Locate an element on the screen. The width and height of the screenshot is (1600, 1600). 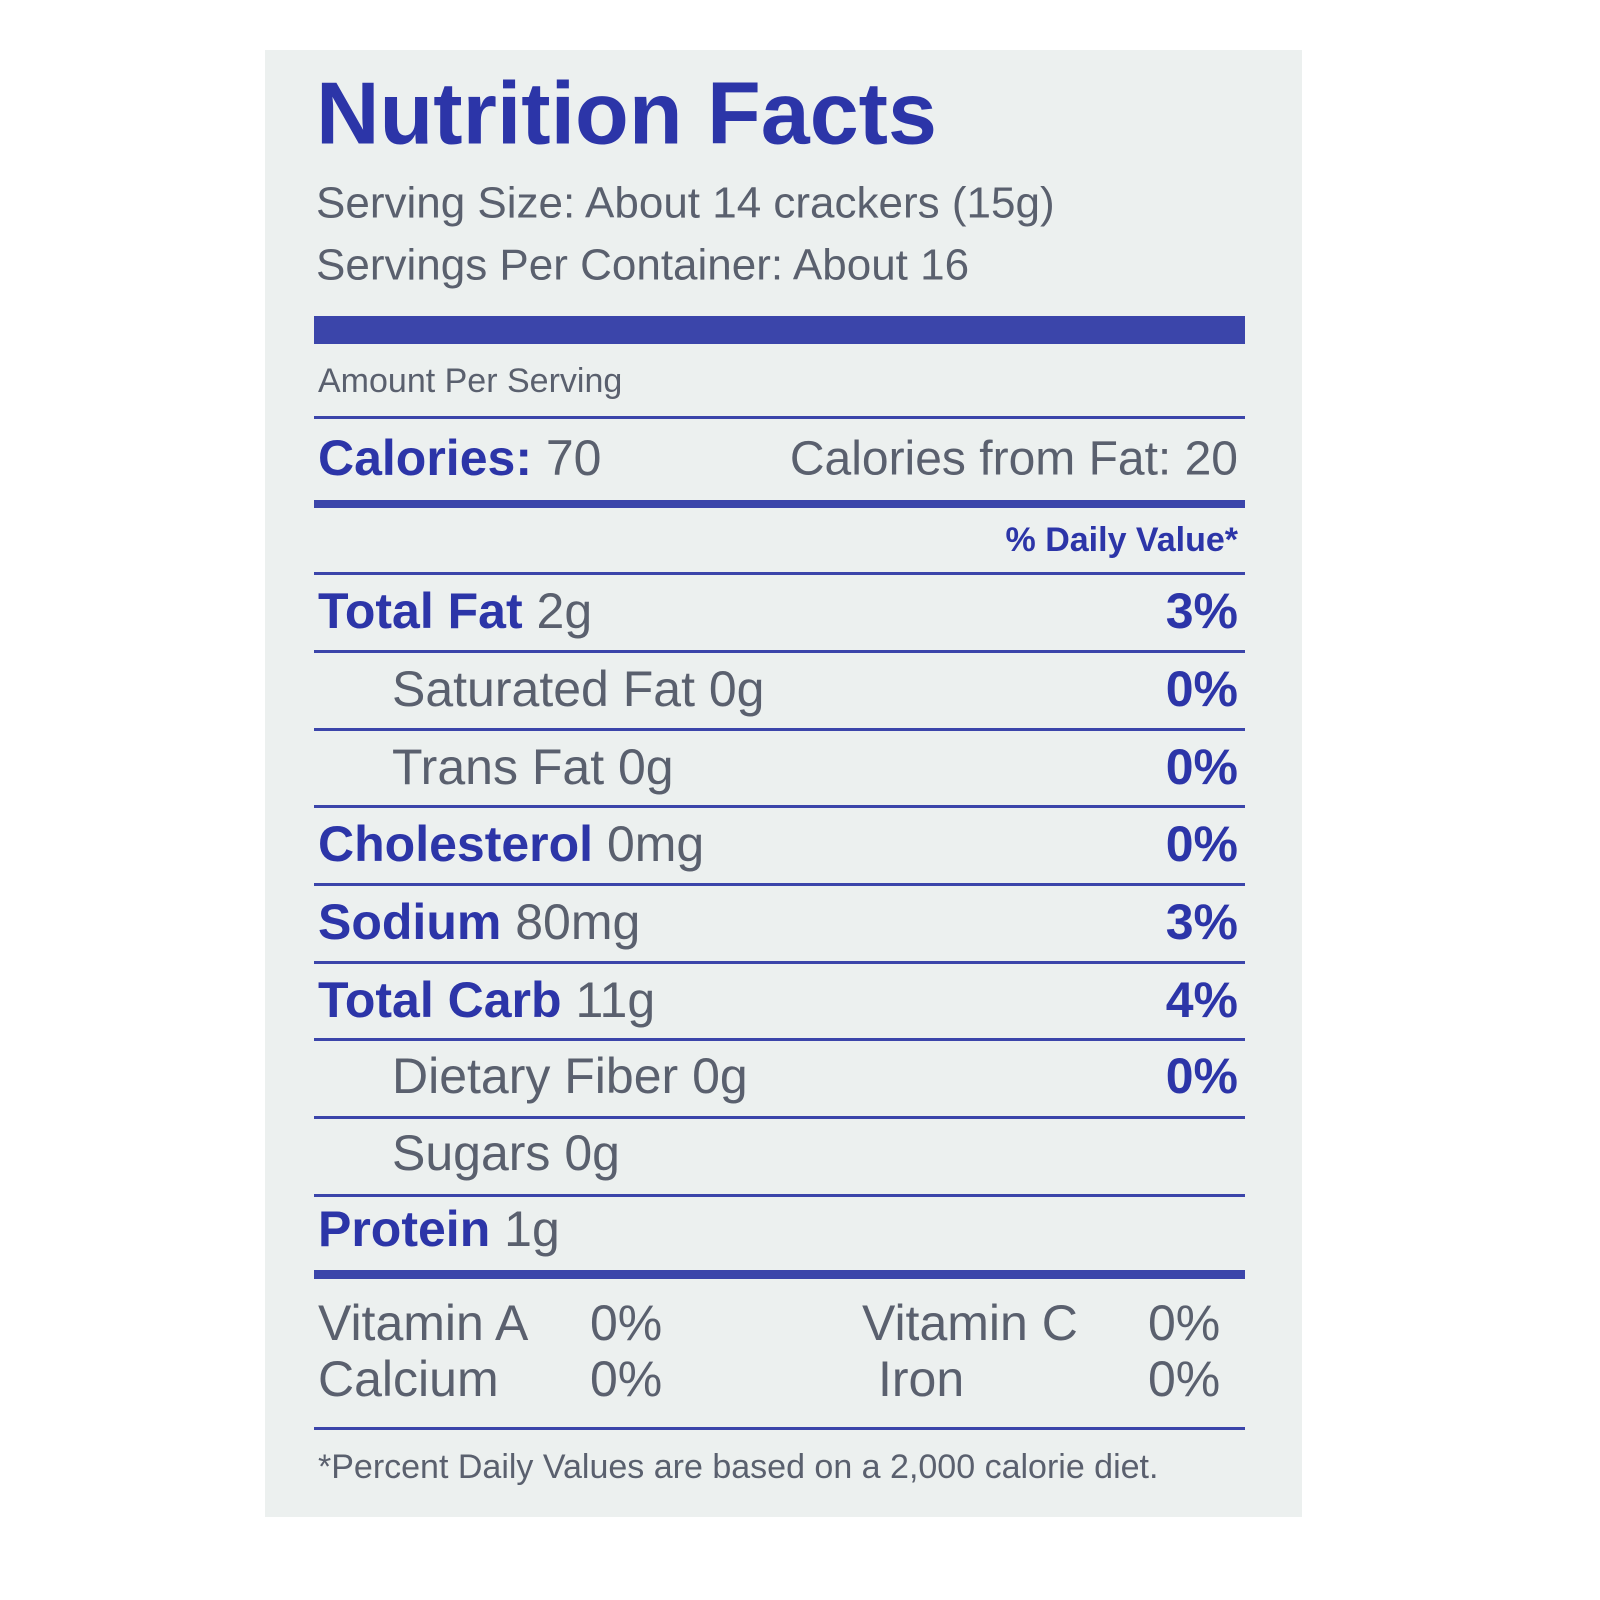
nutrient-name: Total Fat is located at coordinates (420, 611).